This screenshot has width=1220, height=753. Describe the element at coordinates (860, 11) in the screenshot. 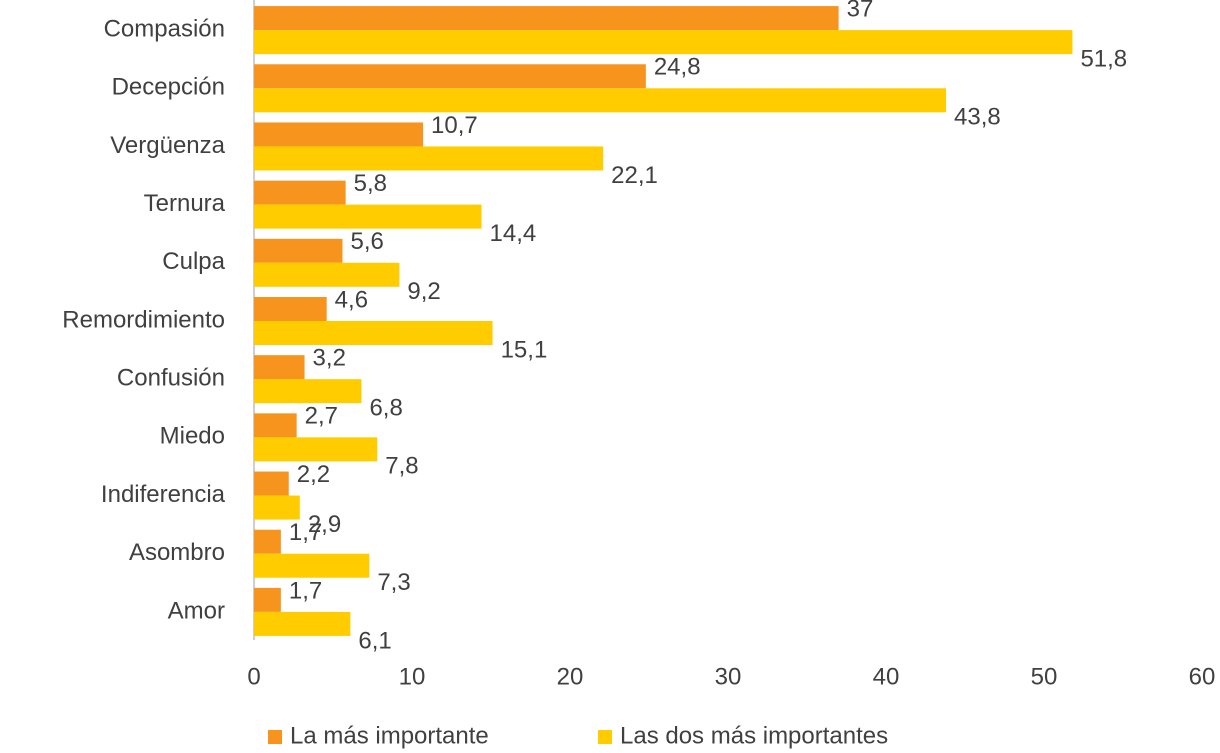

I see `value-label: 37` at that location.